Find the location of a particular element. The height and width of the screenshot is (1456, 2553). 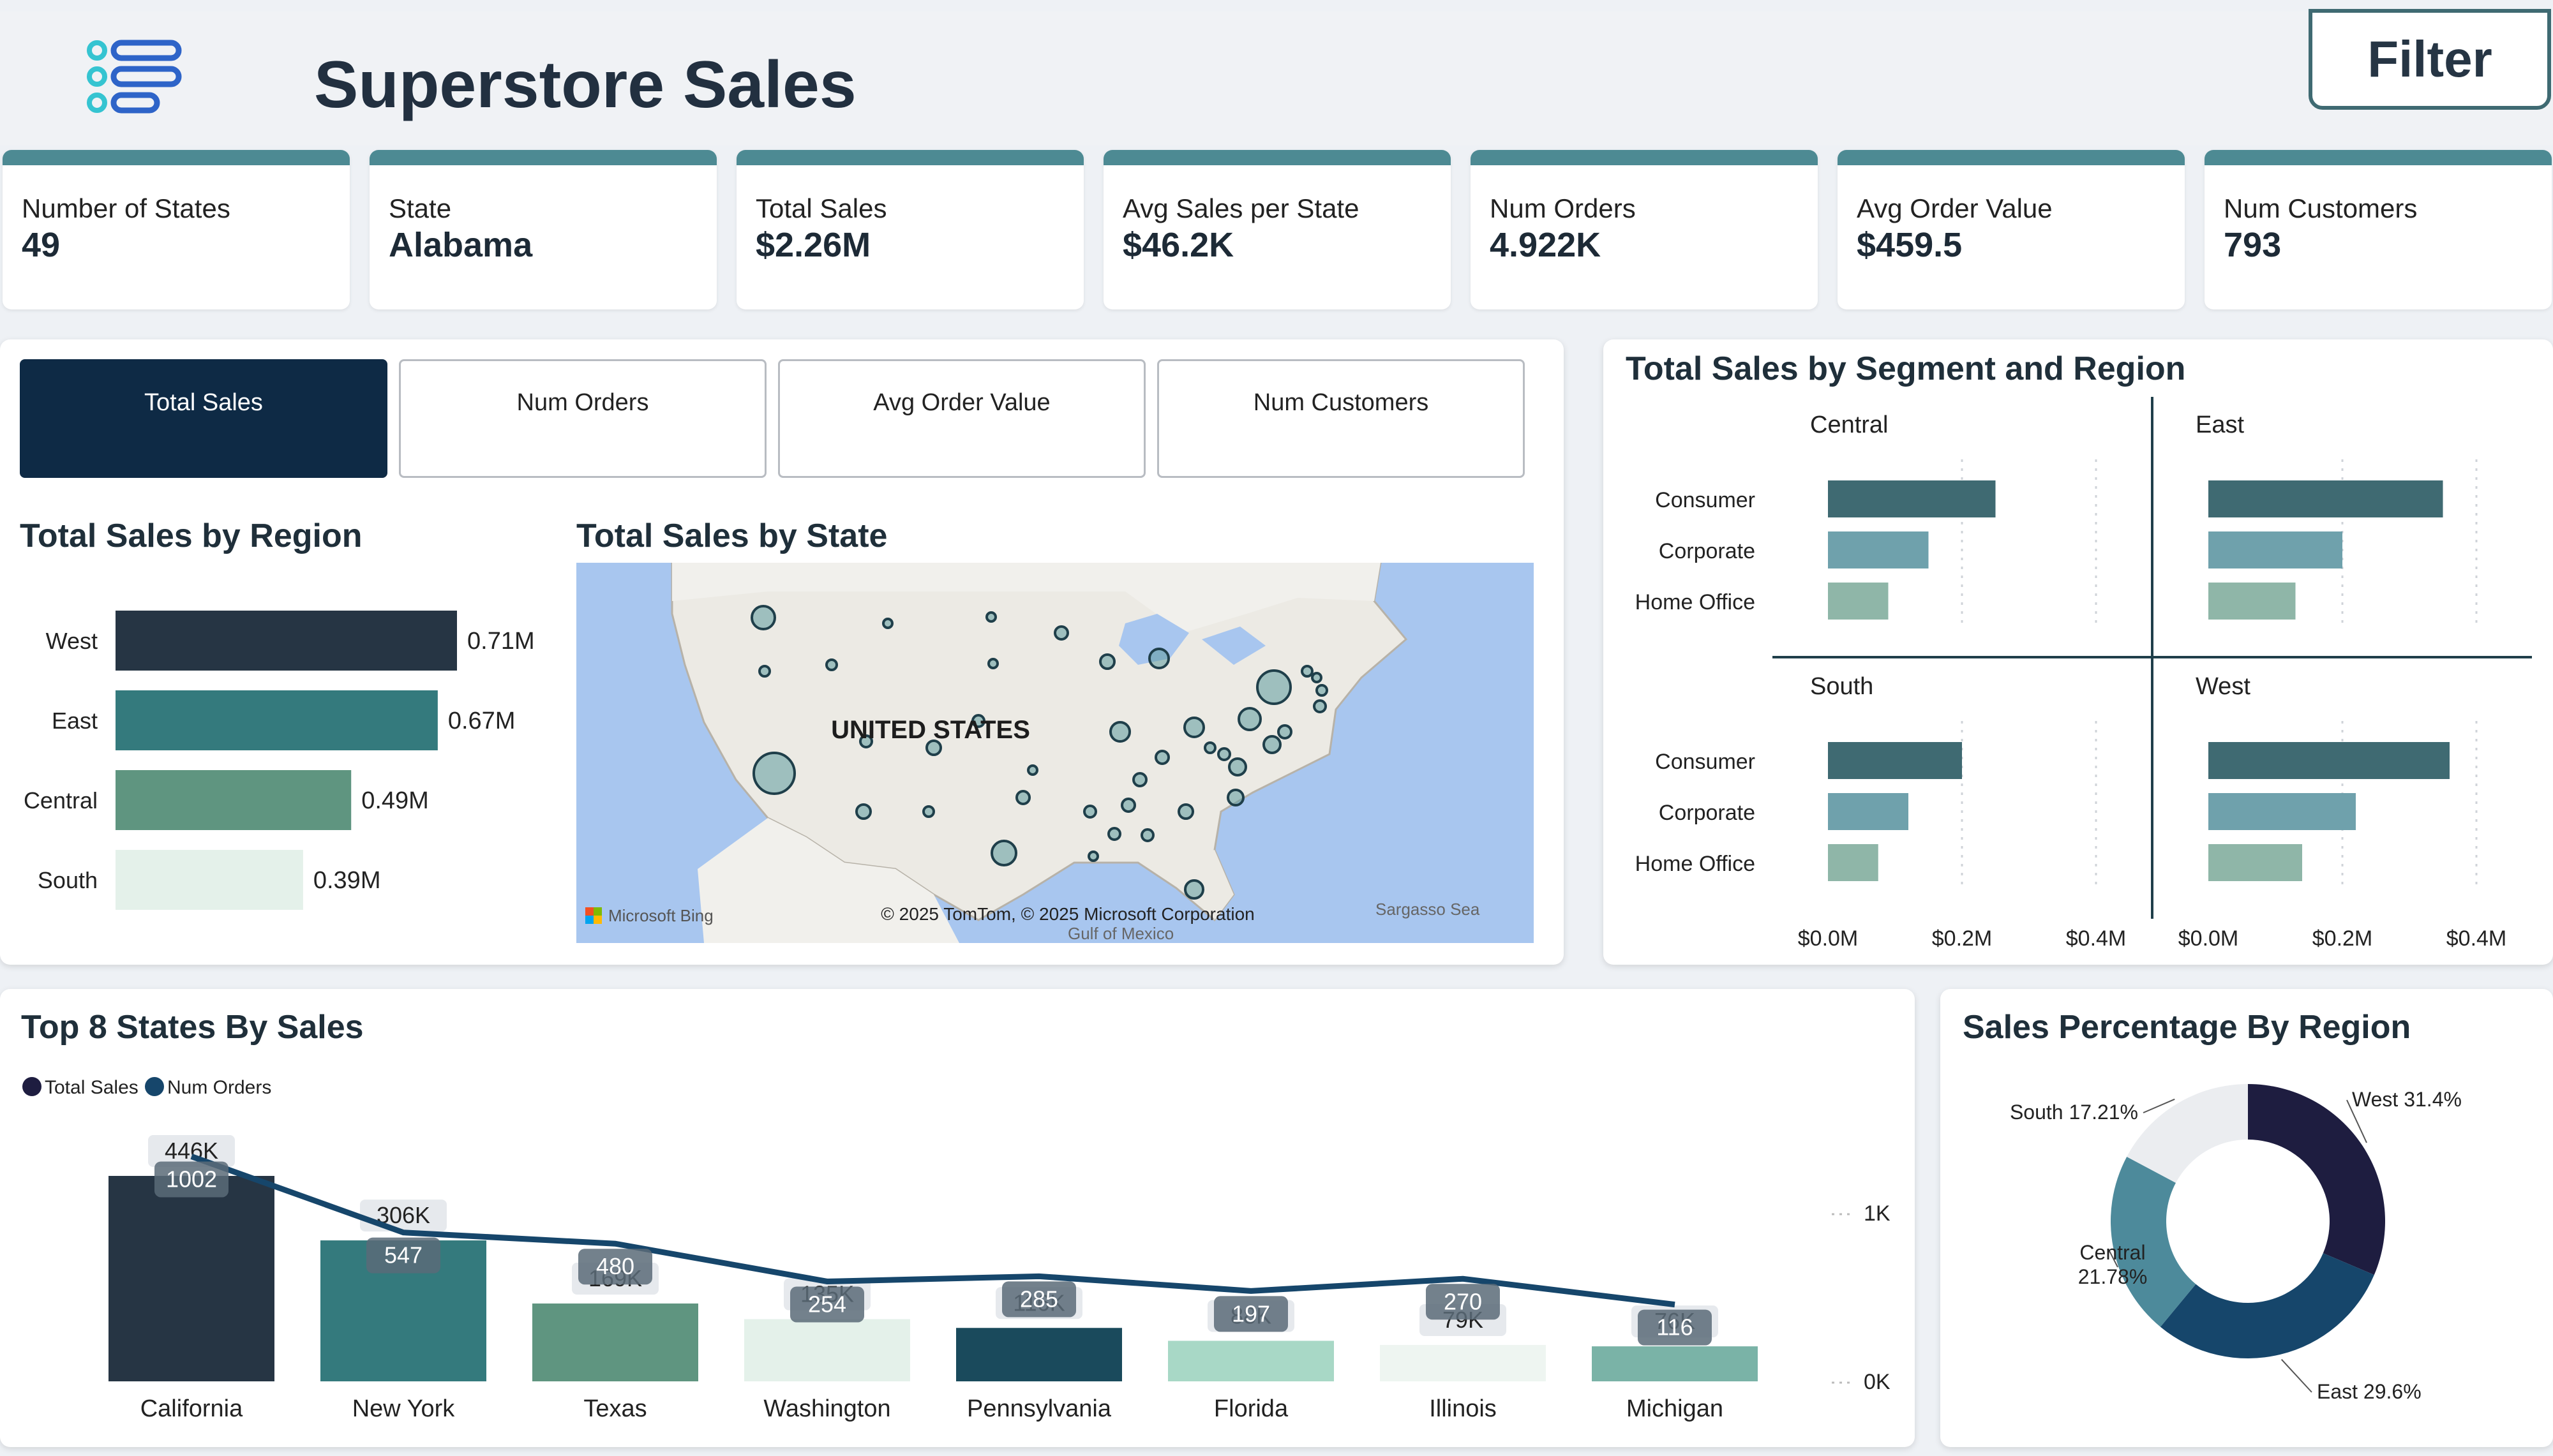

panel-region-label: East is located at coordinates (2220, 425).